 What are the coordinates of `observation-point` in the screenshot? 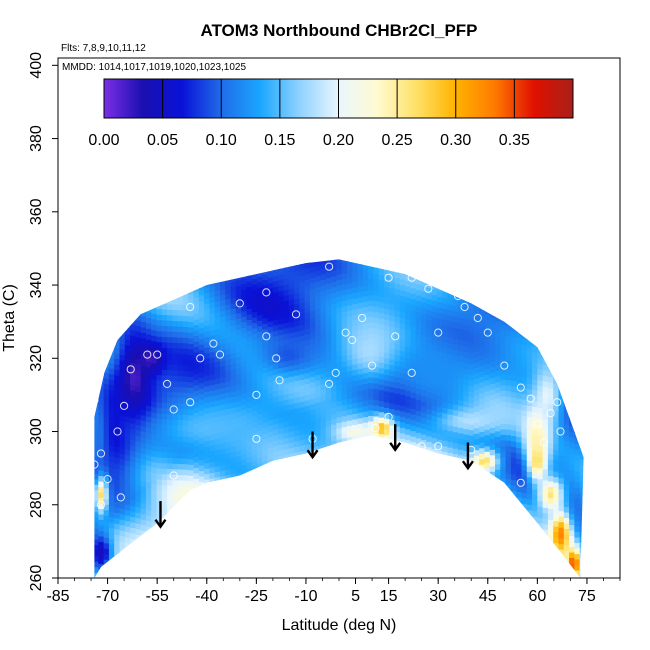 It's located at (335, 372).